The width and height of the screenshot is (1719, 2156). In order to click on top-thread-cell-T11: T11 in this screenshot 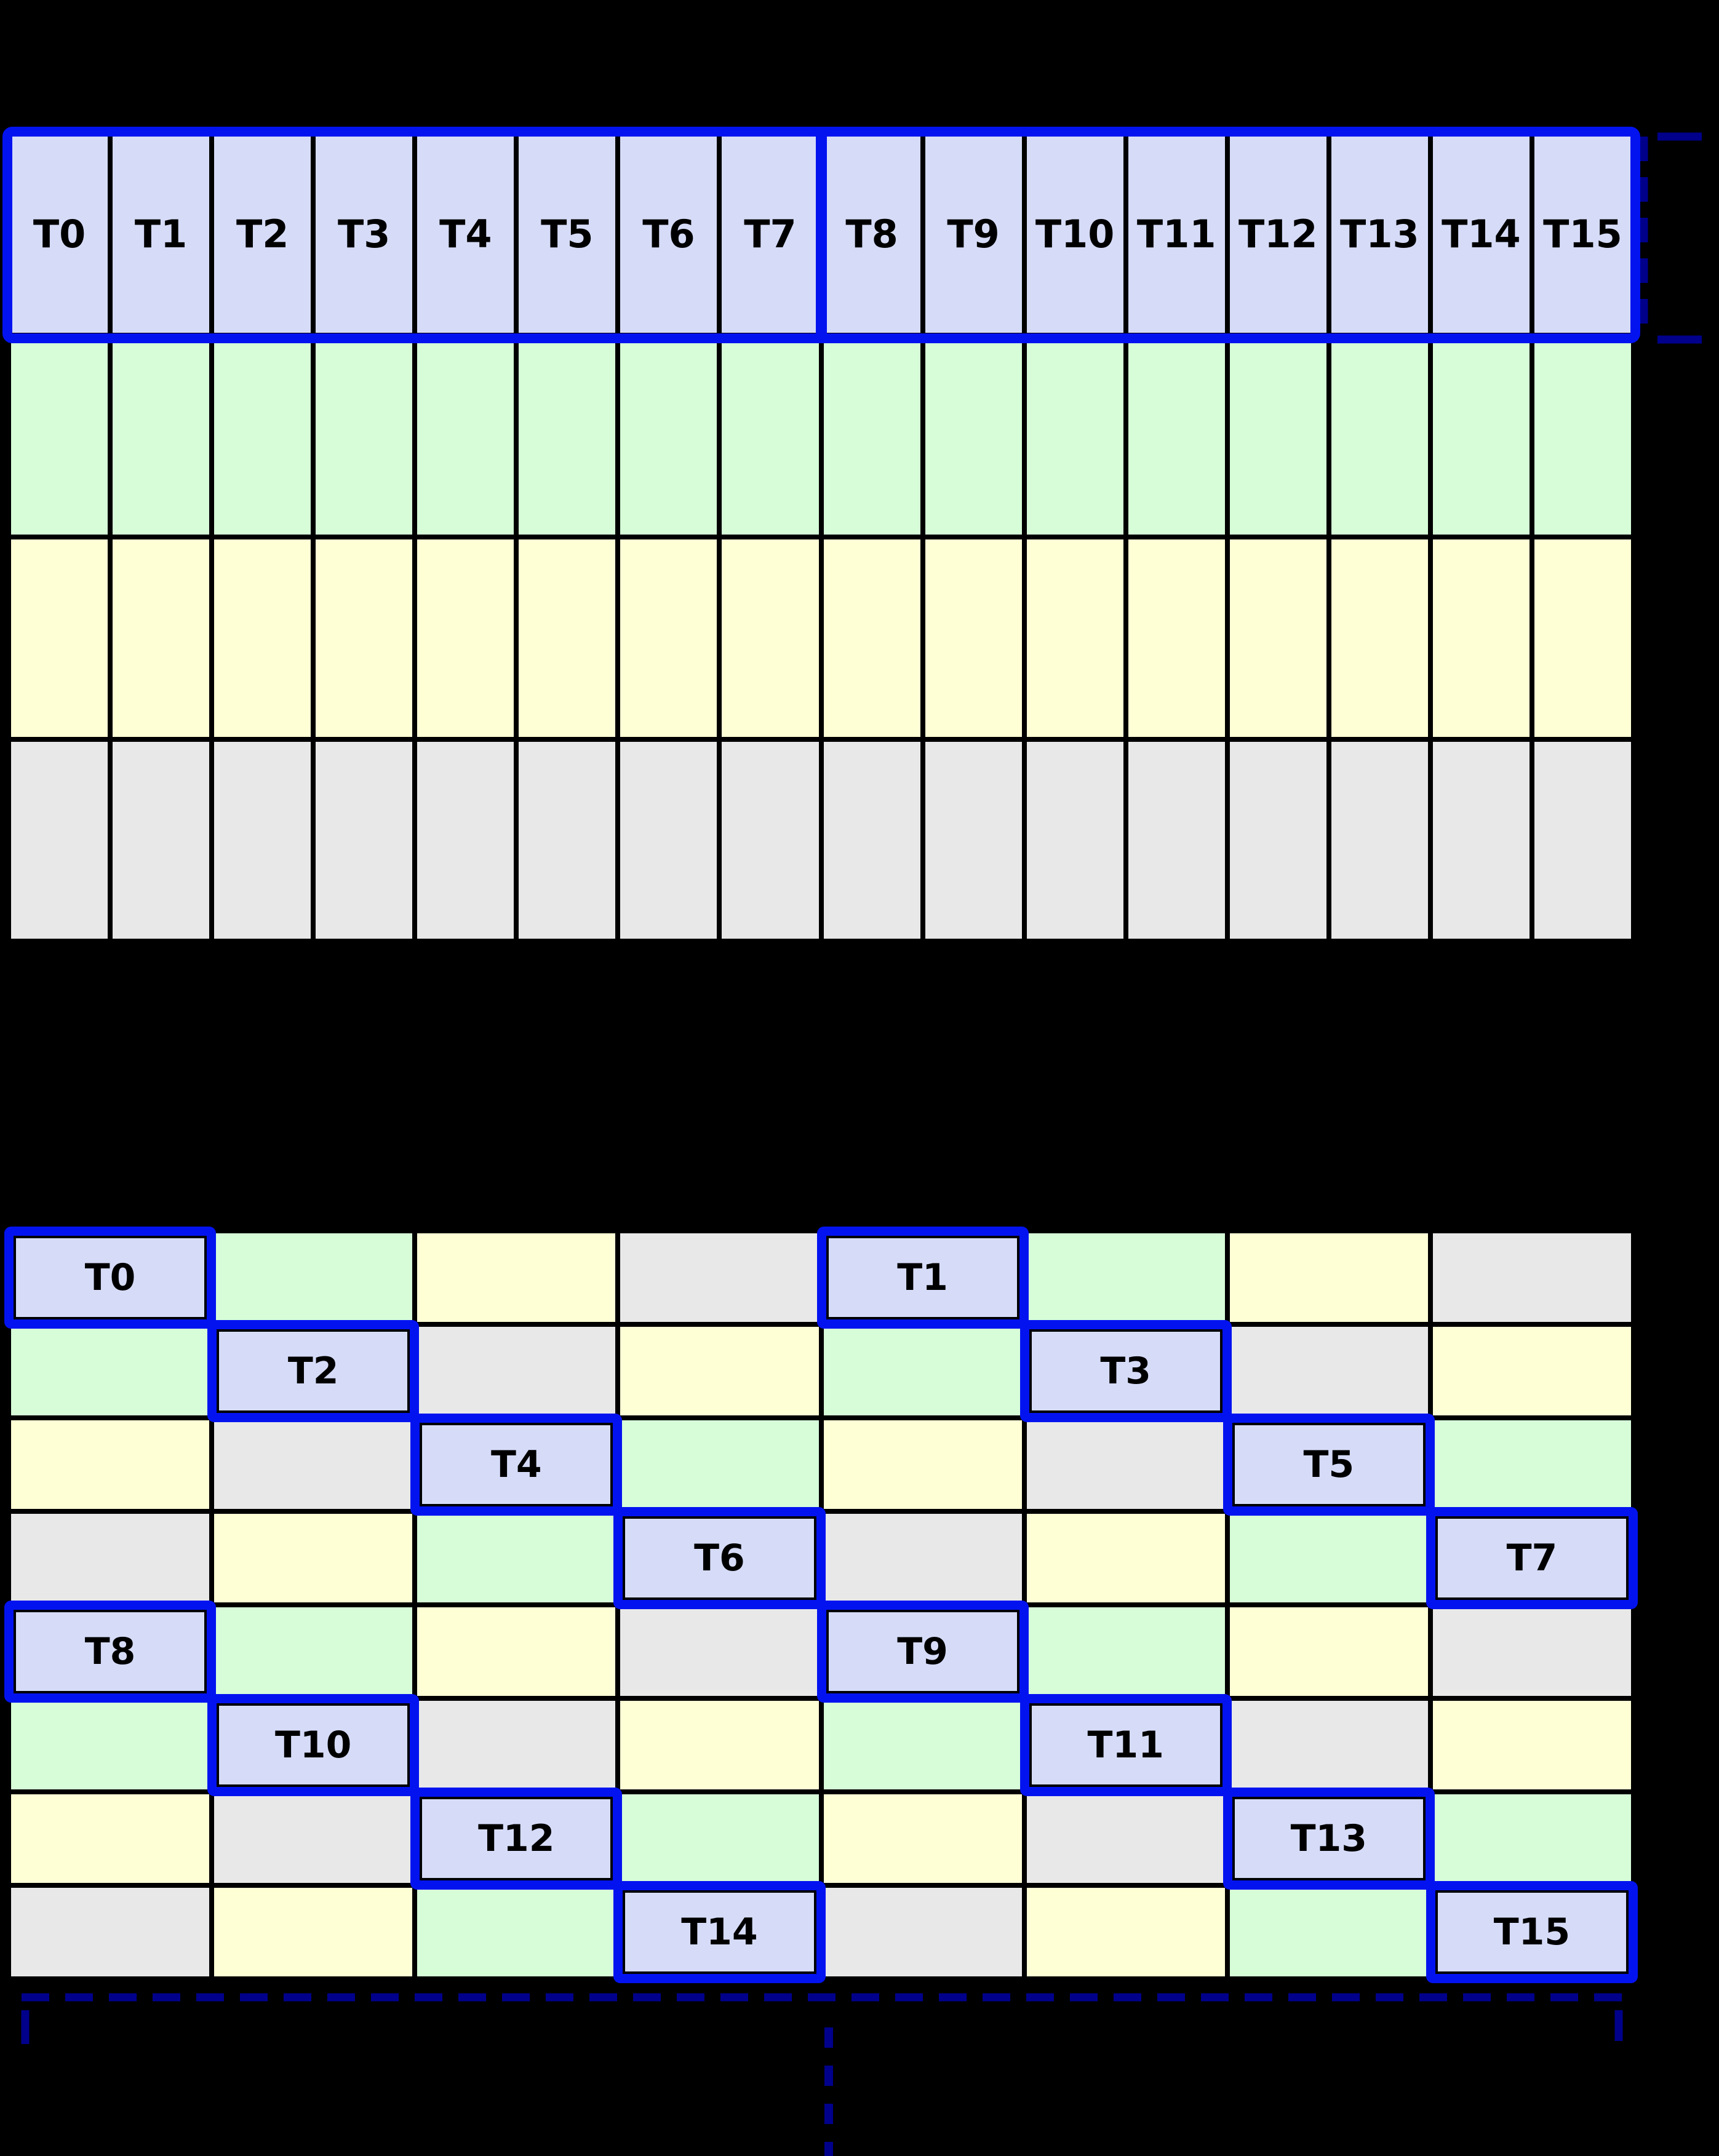, I will do `click(1176, 234)`.